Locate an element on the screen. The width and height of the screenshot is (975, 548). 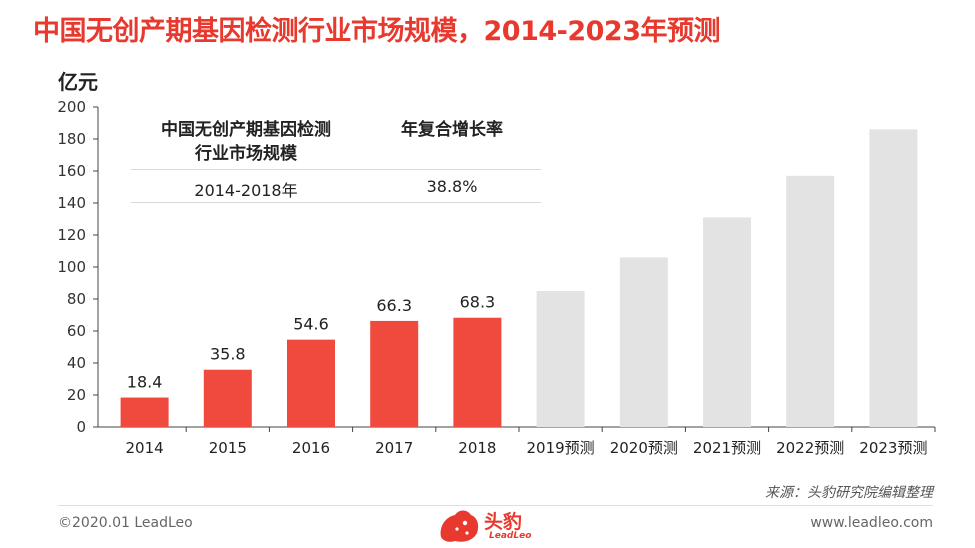
y-tick-label: 80 is located at coordinates (76, 299).